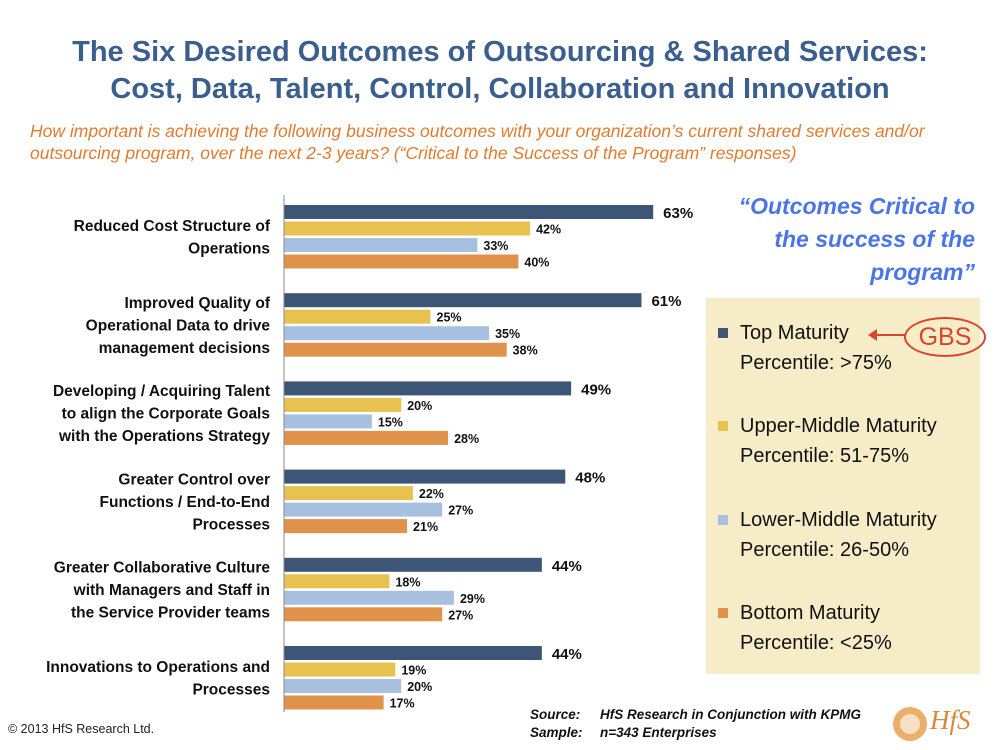  I want to click on hfs-logo-icon, so click(910, 724).